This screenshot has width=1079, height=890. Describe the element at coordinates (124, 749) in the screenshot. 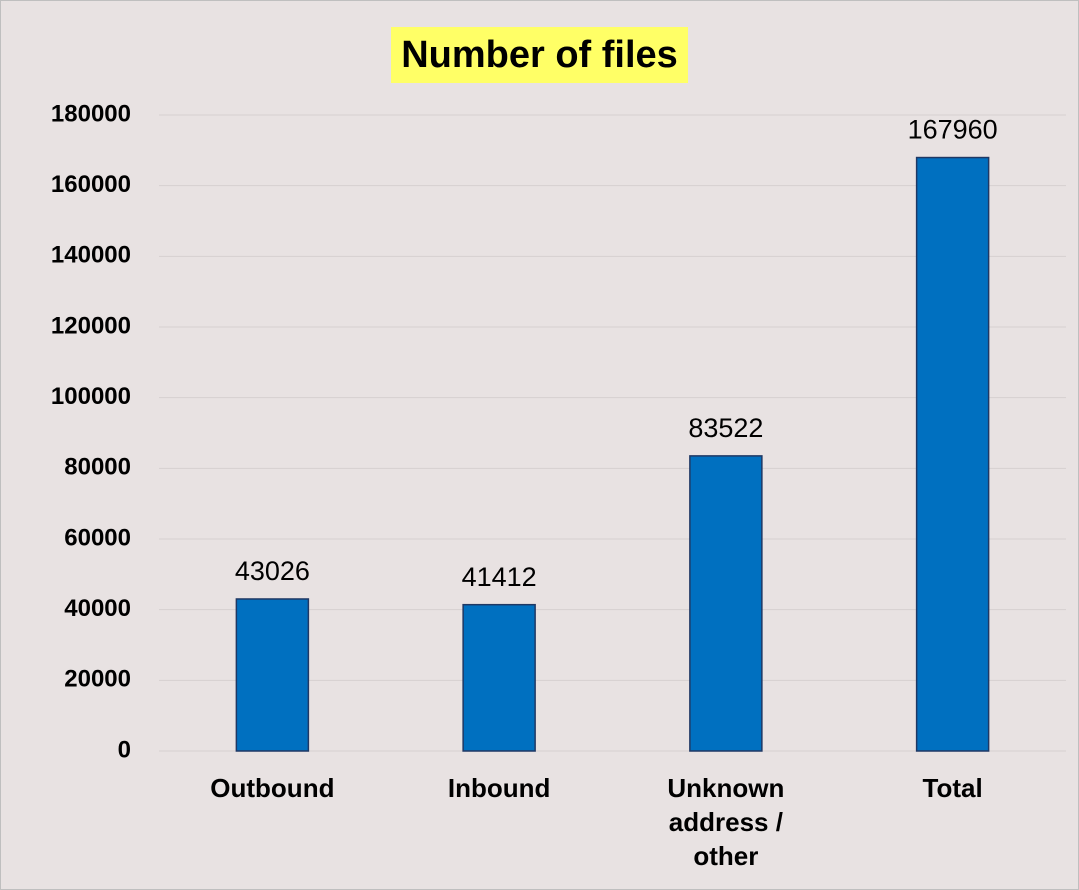

I see `y-tick-label: 0` at that location.